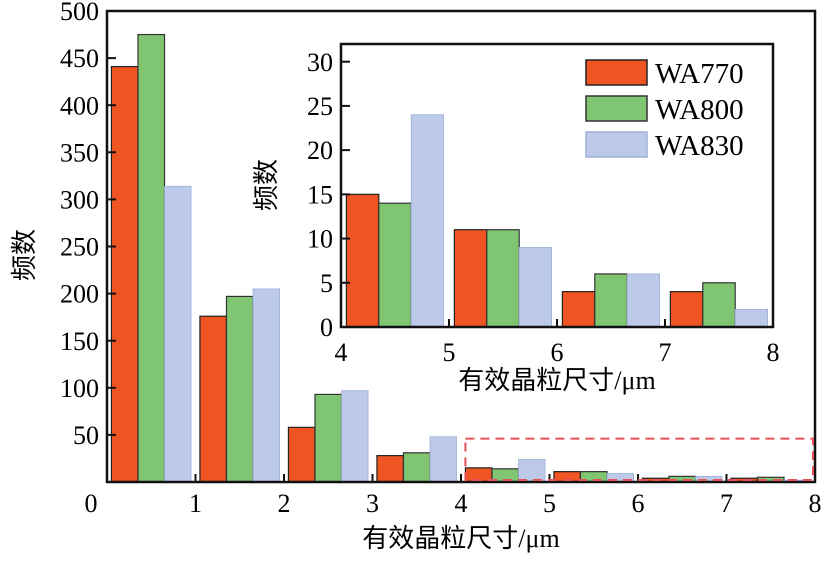 This screenshot has width=825, height=567. Describe the element at coordinates (372, 503) in the screenshot. I see `x-tick-label: 3` at that location.